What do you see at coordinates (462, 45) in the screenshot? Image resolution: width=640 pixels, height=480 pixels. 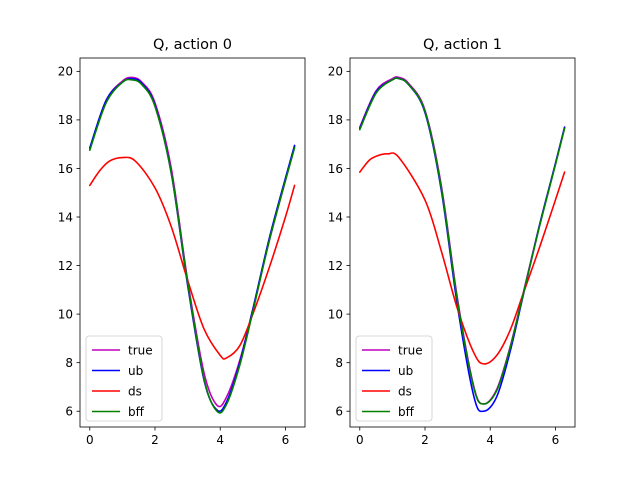 I see `chart-title: Q, action 1` at bounding box center [462, 45].